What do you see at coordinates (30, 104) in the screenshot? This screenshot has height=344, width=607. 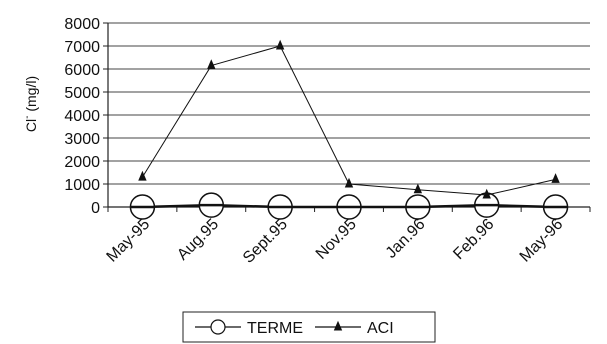 I see `y-axis-label: Cl- (mg/l)` at bounding box center [30, 104].